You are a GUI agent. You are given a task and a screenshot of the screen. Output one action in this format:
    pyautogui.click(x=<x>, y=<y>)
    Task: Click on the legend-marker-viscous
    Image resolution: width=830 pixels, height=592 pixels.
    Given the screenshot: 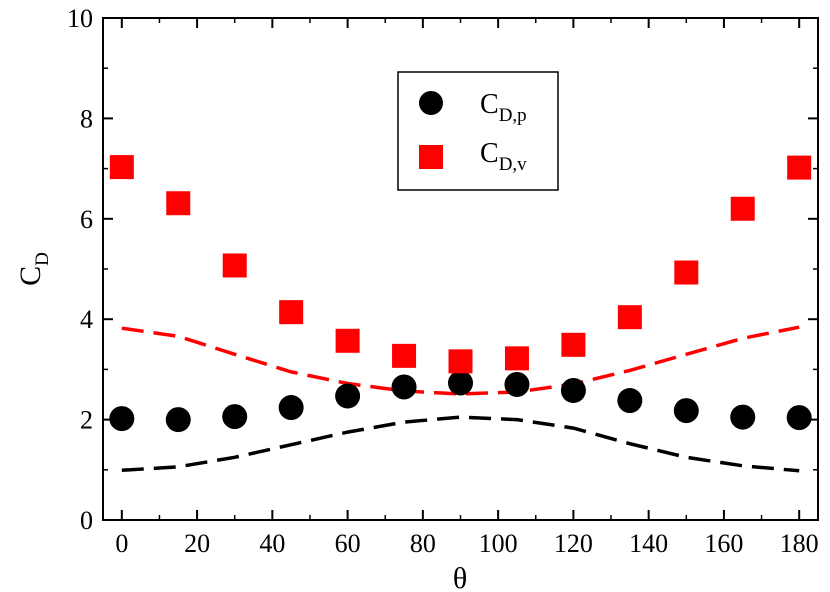 What is the action you would take?
    pyautogui.click(x=431, y=157)
    